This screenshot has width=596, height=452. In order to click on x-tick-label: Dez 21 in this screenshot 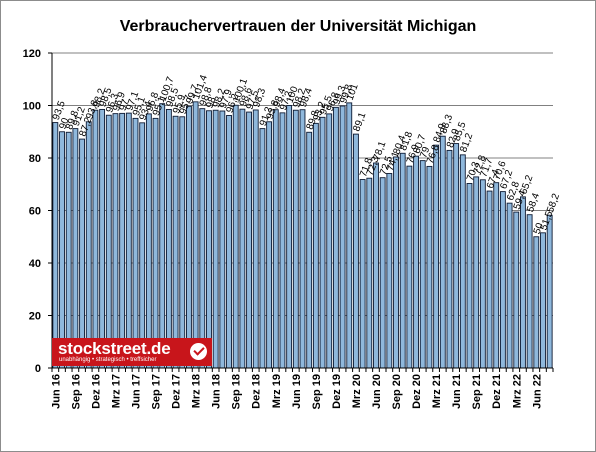, I will do `click(497, 391)`.